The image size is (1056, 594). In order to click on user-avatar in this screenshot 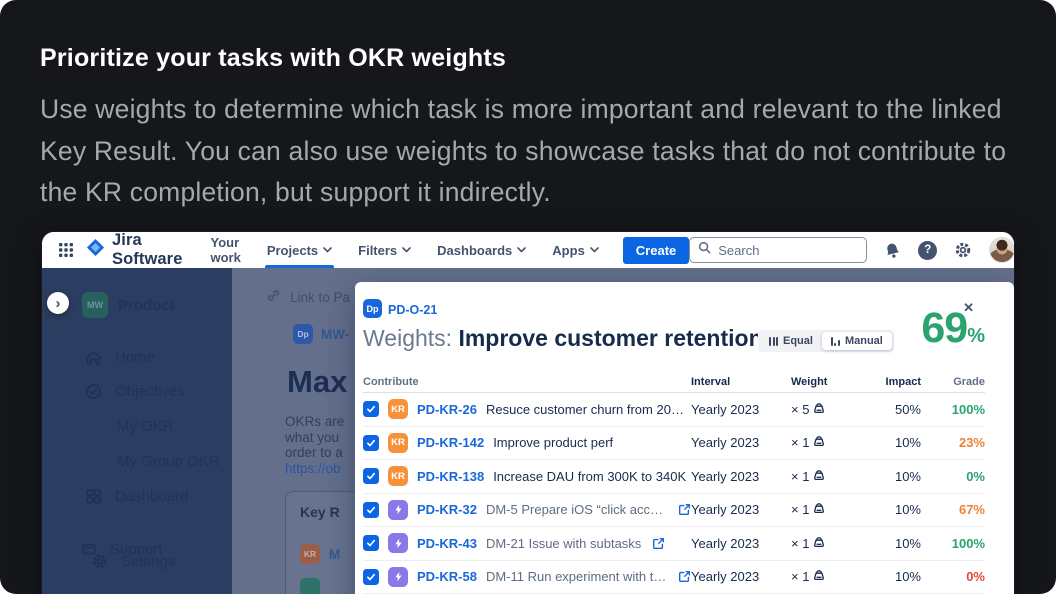, I will do `click(1001, 250)`.